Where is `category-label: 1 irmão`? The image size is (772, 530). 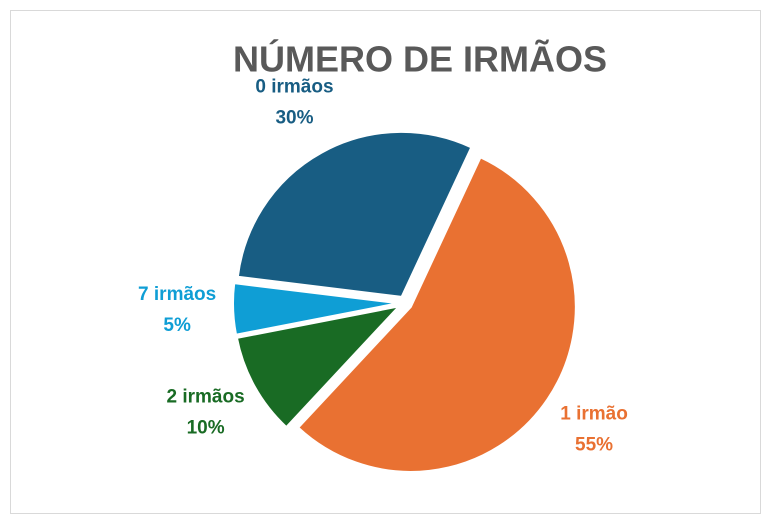
category-label: 1 irmão is located at coordinates (594, 414).